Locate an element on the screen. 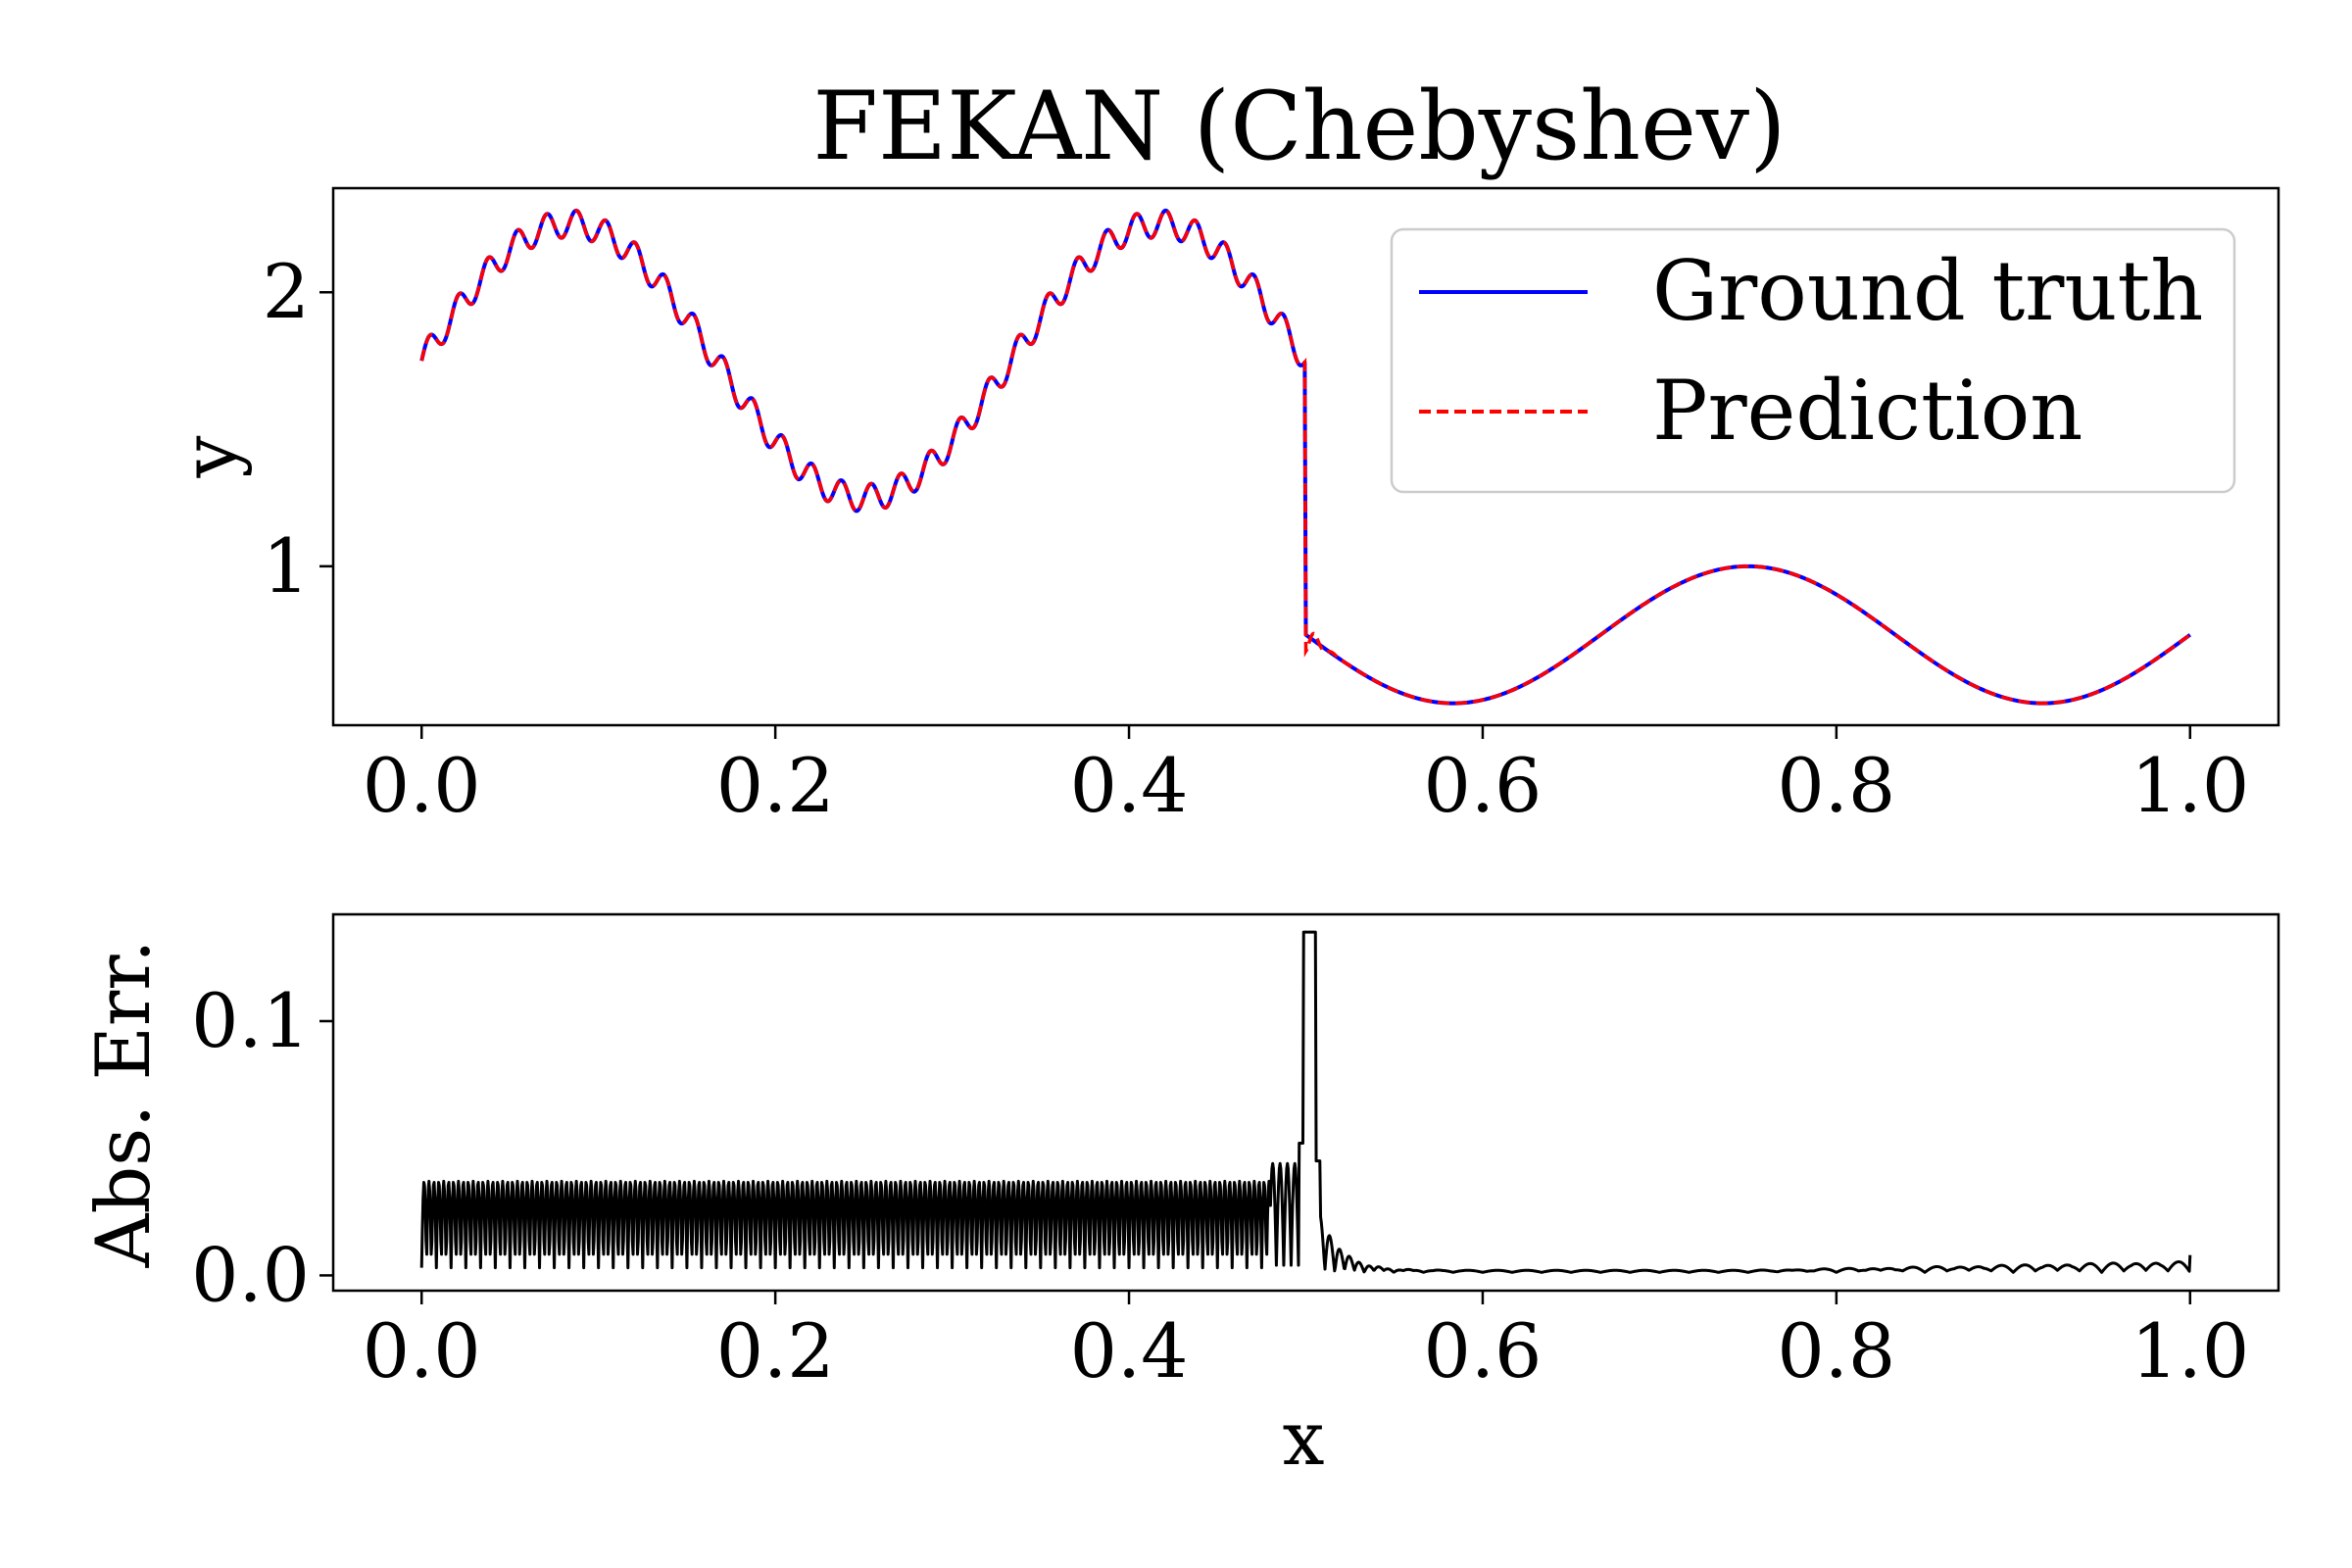 This screenshot has width=2352, height=1568. legend: Ground truth Prediction is located at coordinates (1813, 360).